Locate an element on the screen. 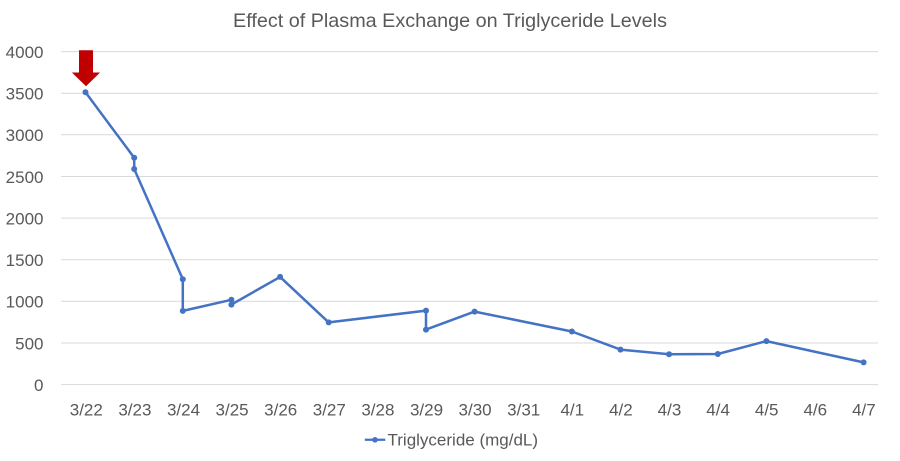 The image size is (900, 461). svg-text: 4/1 is located at coordinates (572, 410).